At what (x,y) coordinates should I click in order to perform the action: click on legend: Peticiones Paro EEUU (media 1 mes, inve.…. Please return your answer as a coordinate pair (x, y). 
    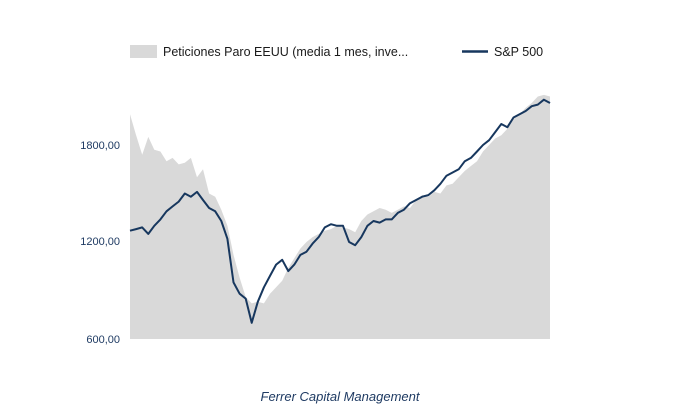
    Looking at the image, I should click on (336, 52).